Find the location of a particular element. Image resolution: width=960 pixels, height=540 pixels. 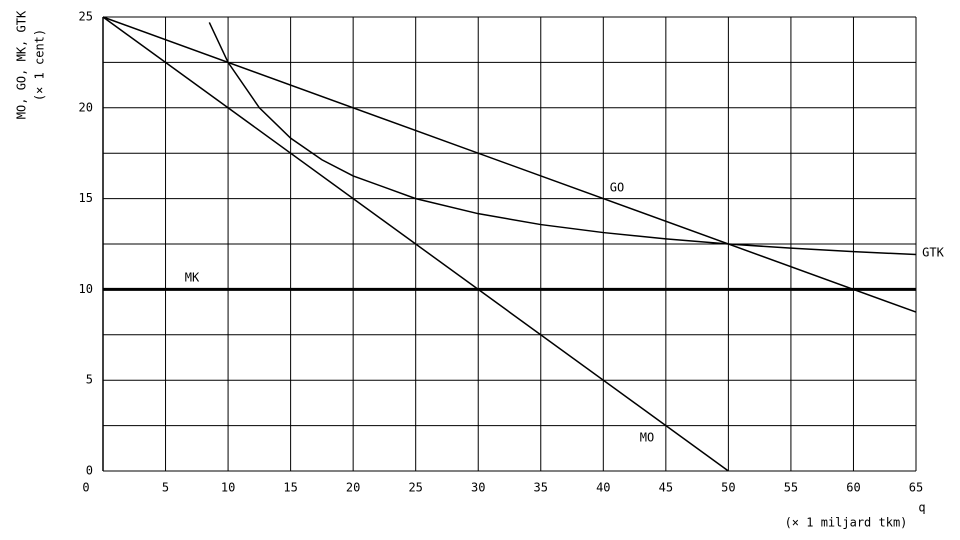

series-label: GTK is located at coordinates (933, 253).